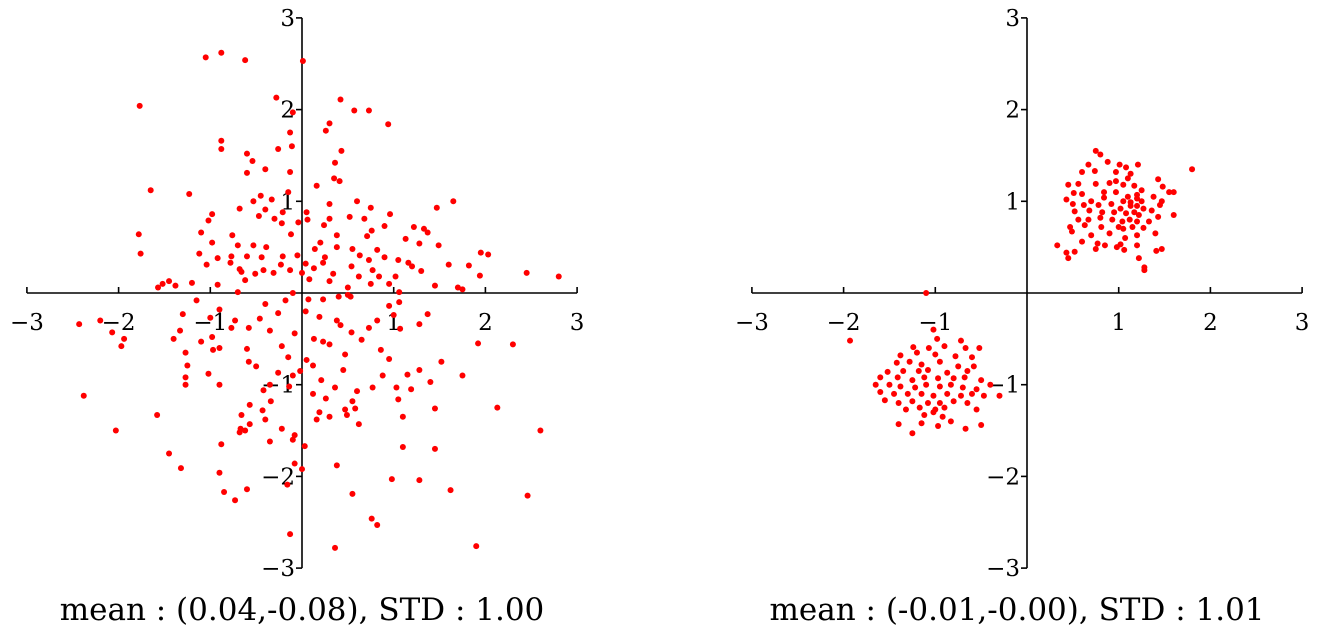 This screenshot has width=1317, height=635. What do you see at coordinates (1302, 323) in the screenshot?
I see `x-tick-label: 3` at bounding box center [1302, 323].